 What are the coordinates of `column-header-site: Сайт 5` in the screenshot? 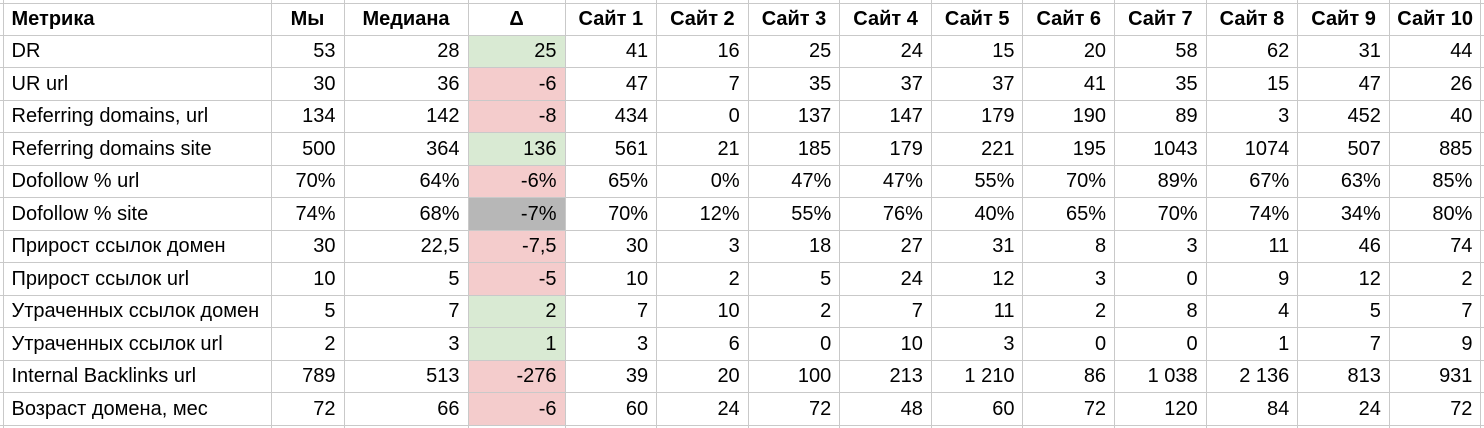 It's located at (977, 19).